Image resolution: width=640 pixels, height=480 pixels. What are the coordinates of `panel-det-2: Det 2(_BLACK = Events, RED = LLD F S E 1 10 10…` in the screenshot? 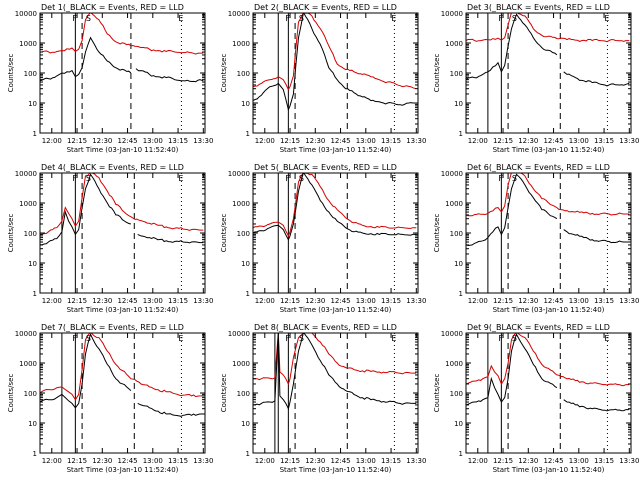 It's located at (323, 78).